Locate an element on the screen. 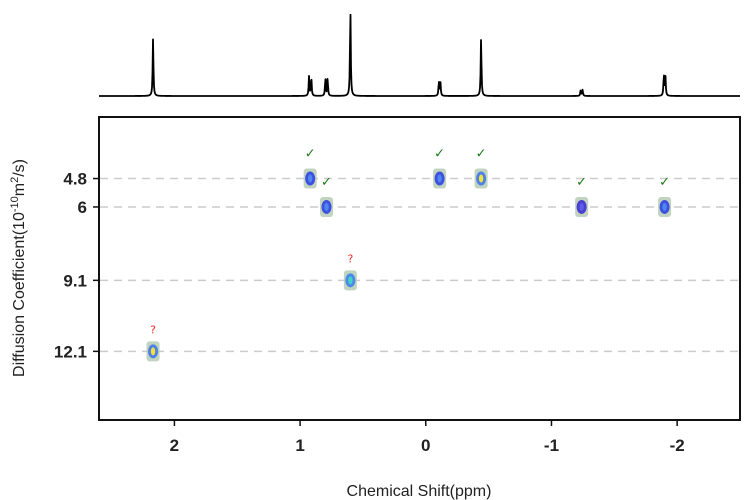 This screenshot has height=500, width=750. y-tick-label: 4.8 is located at coordinates (75, 179).